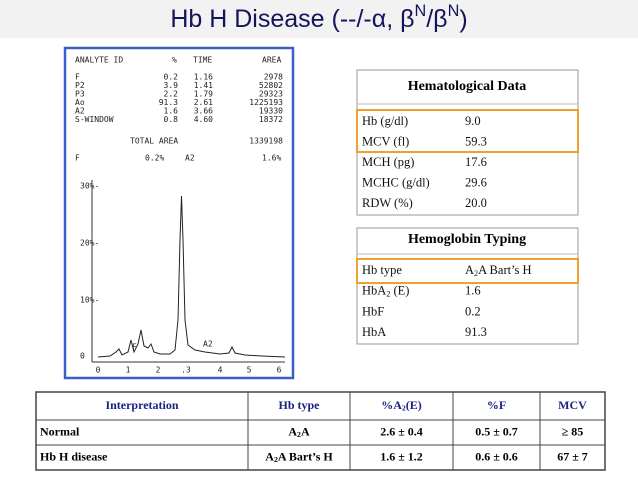 Image resolution: width=638 pixels, height=477 pixels. I want to click on chromatogram-x-label: 4, so click(220, 370).